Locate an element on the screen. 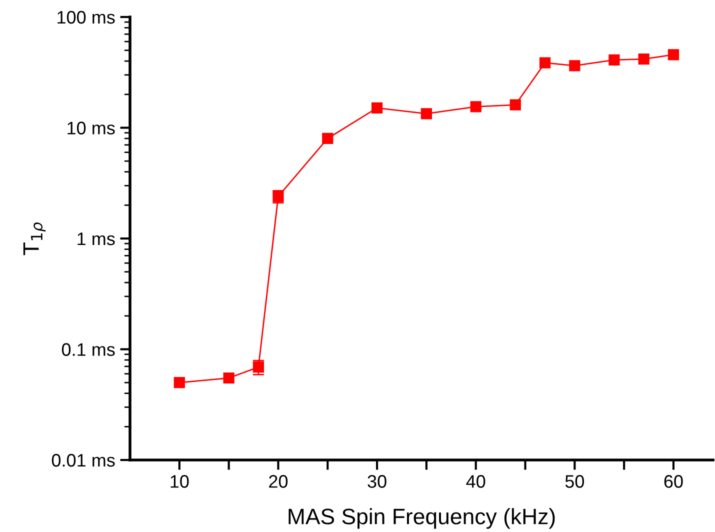  x-axis-title: MAS Spin Frequency (kHz) is located at coordinates (421, 518).